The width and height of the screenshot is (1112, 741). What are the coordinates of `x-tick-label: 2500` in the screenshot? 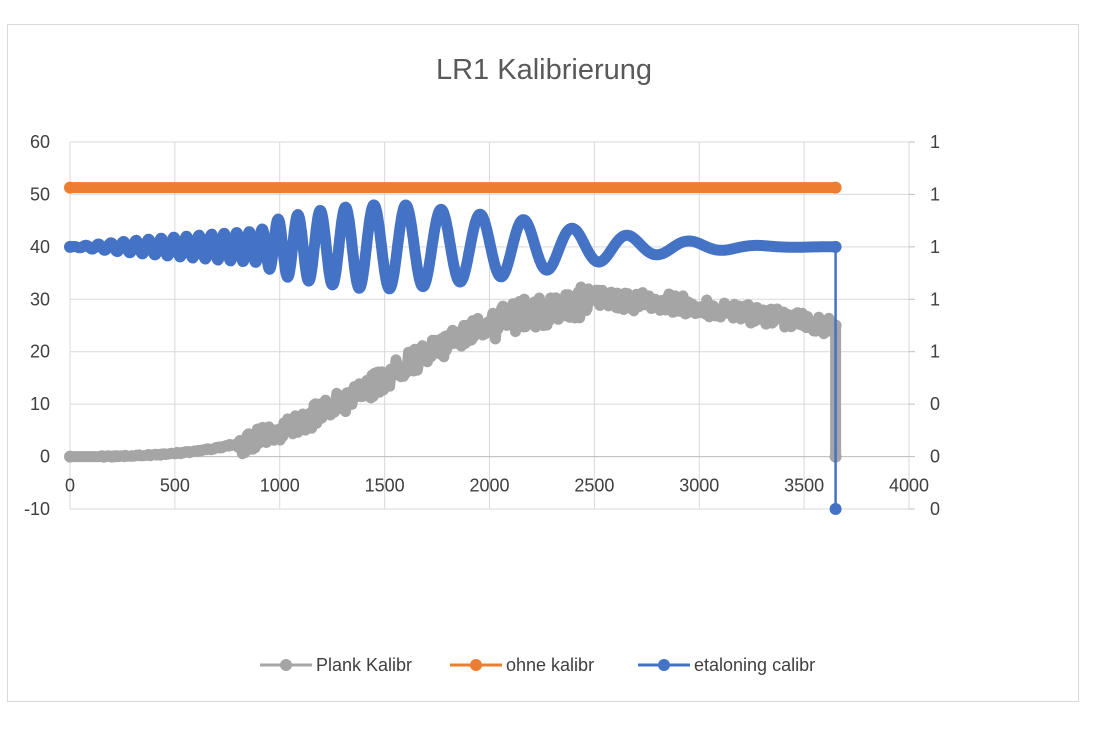 It's located at (594, 486).